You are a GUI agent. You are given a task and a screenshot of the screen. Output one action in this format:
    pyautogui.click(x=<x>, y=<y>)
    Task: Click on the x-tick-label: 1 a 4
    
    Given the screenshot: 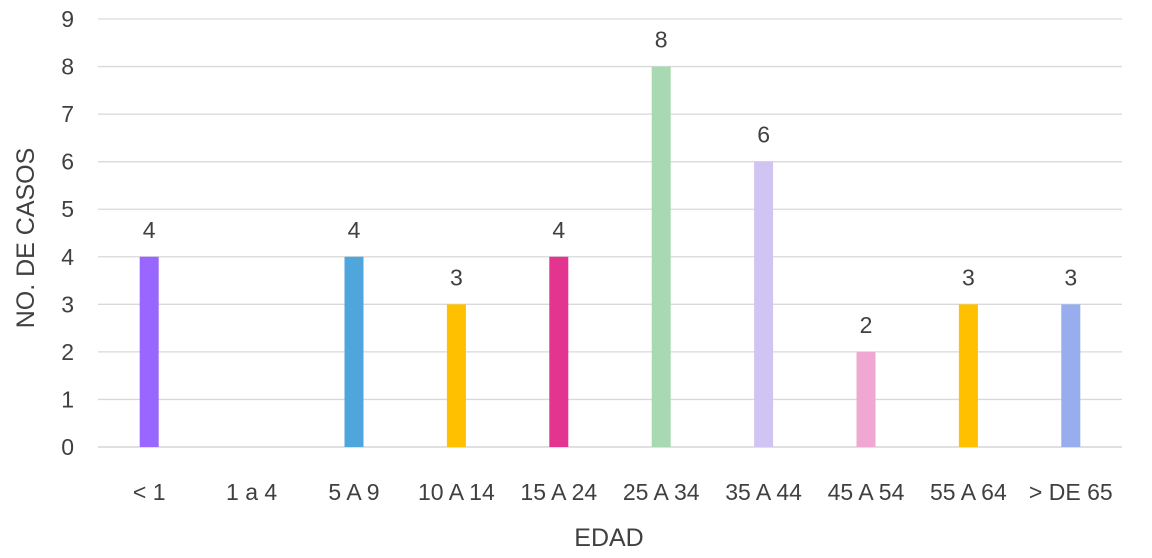 What is the action you would take?
    pyautogui.click(x=251, y=492)
    